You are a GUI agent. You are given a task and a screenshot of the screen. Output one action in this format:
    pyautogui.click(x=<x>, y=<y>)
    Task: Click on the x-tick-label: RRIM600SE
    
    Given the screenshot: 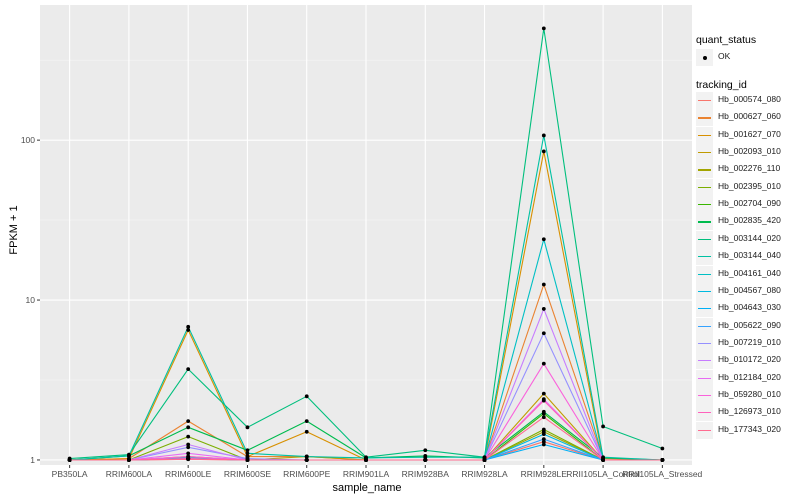 What is the action you would take?
    pyautogui.click(x=248, y=474)
    